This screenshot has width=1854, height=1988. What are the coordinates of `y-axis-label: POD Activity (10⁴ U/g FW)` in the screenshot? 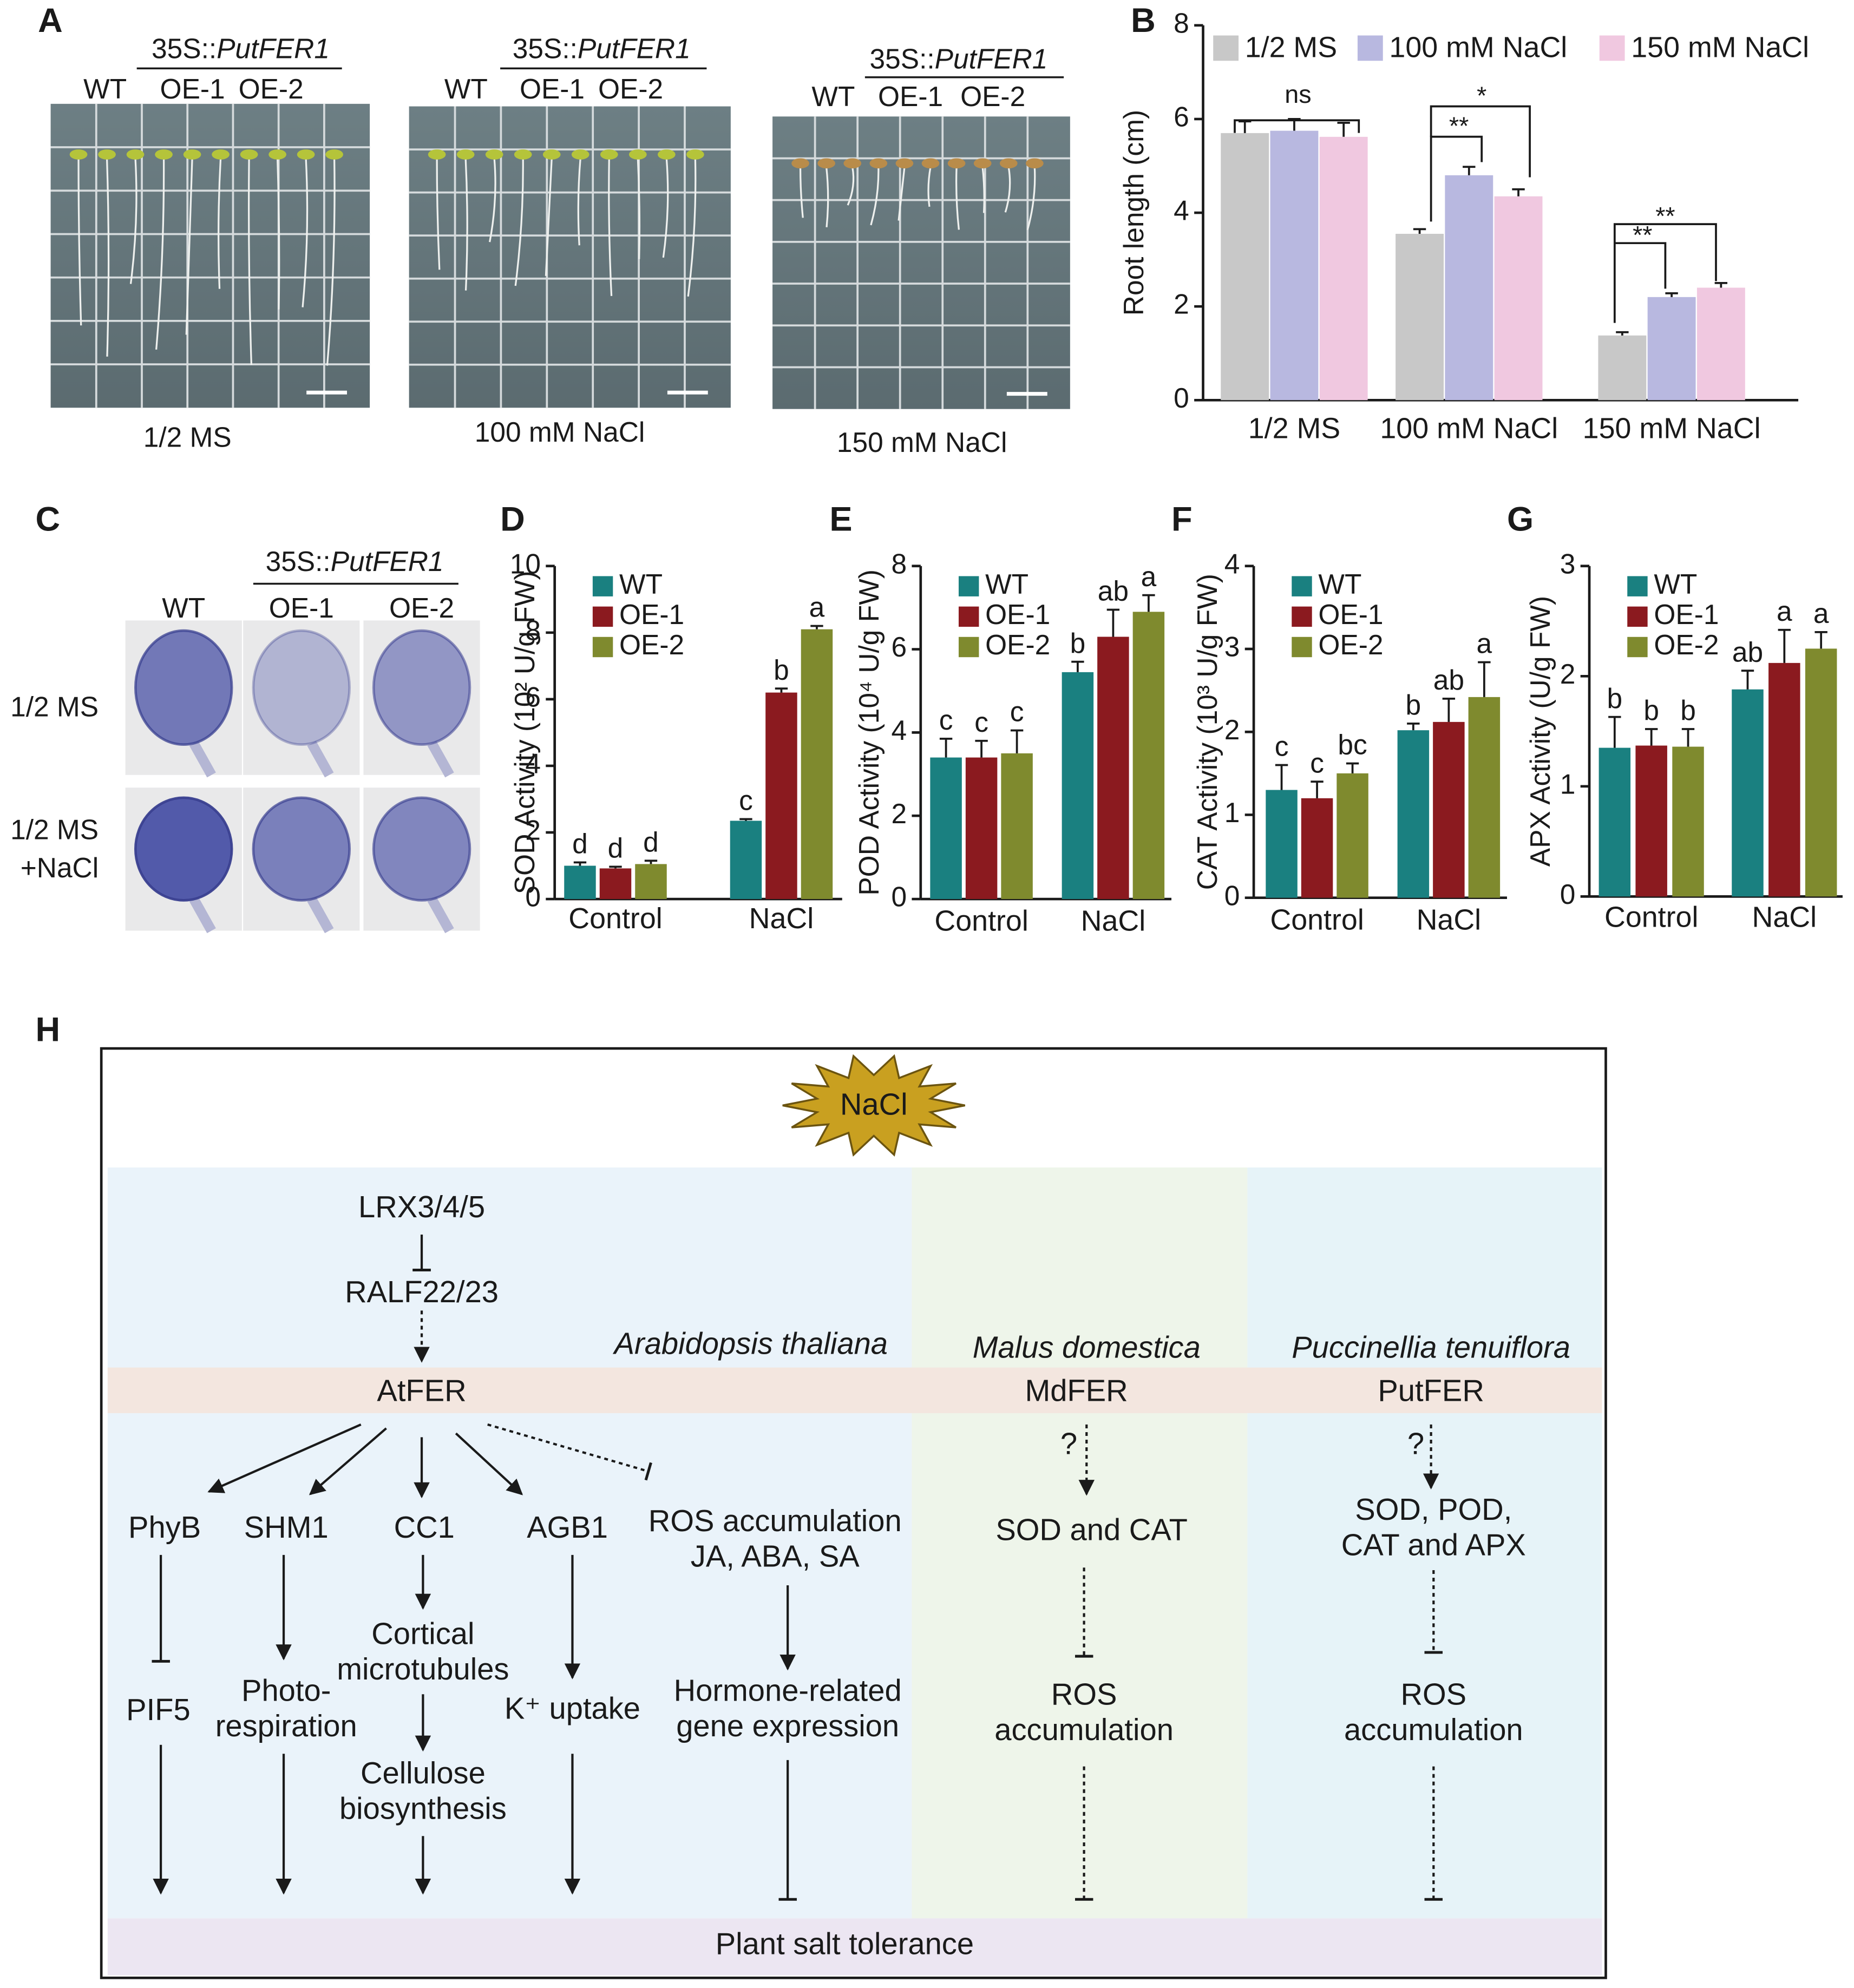 It's located at (869, 732).